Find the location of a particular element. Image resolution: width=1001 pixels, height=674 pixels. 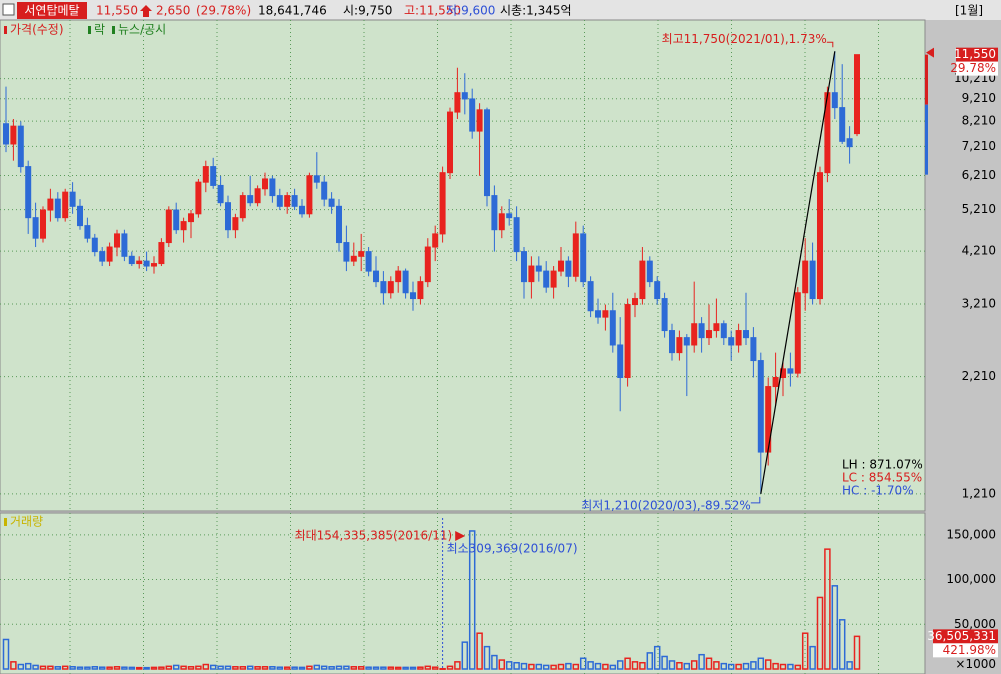

volume: 18,641,746 is located at coordinates (292, 11).